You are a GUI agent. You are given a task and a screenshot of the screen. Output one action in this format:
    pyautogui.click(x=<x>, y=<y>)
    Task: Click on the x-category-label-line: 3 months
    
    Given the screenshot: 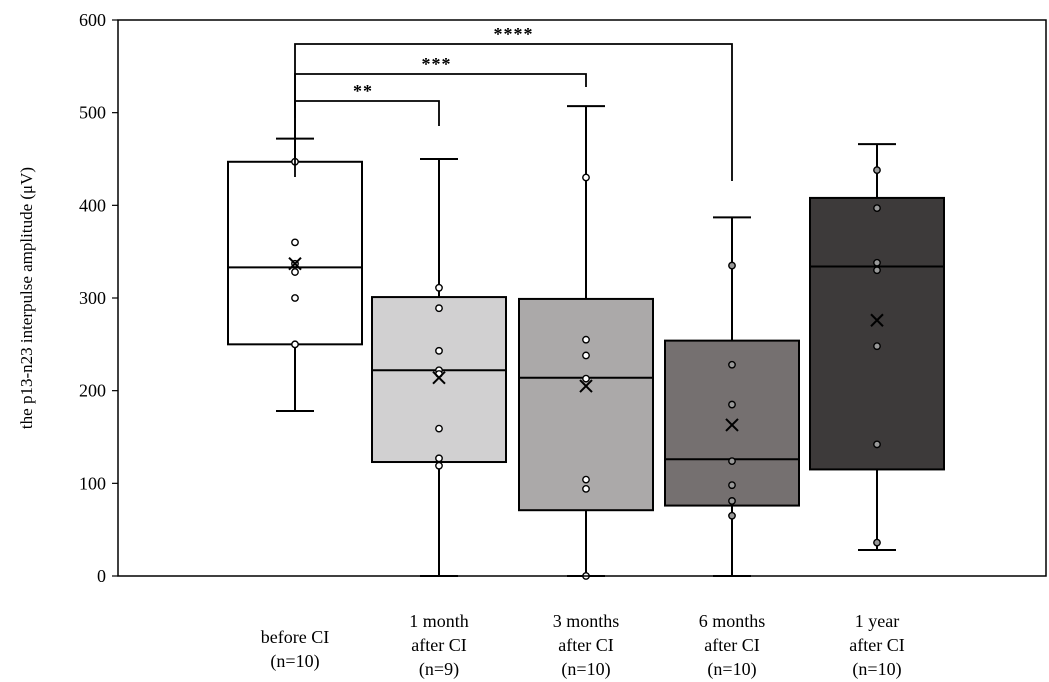 What is the action you would take?
    pyautogui.click(x=586, y=621)
    